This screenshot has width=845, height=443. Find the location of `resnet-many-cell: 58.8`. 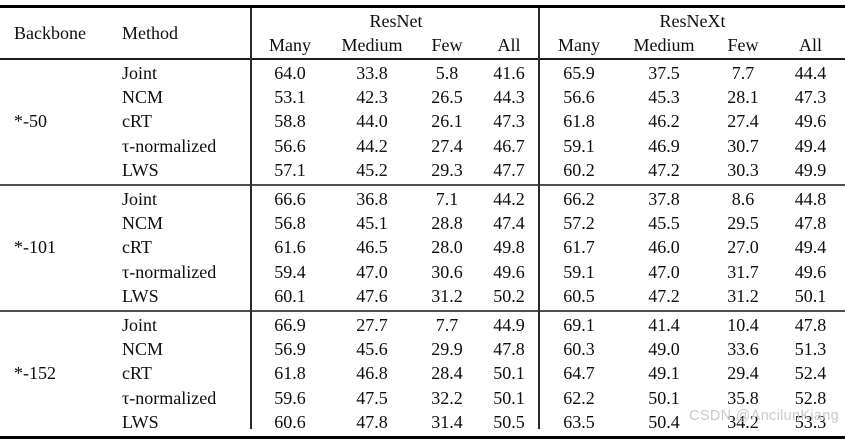

resnet-many-cell: 58.8 is located at coordinates (290, 121).